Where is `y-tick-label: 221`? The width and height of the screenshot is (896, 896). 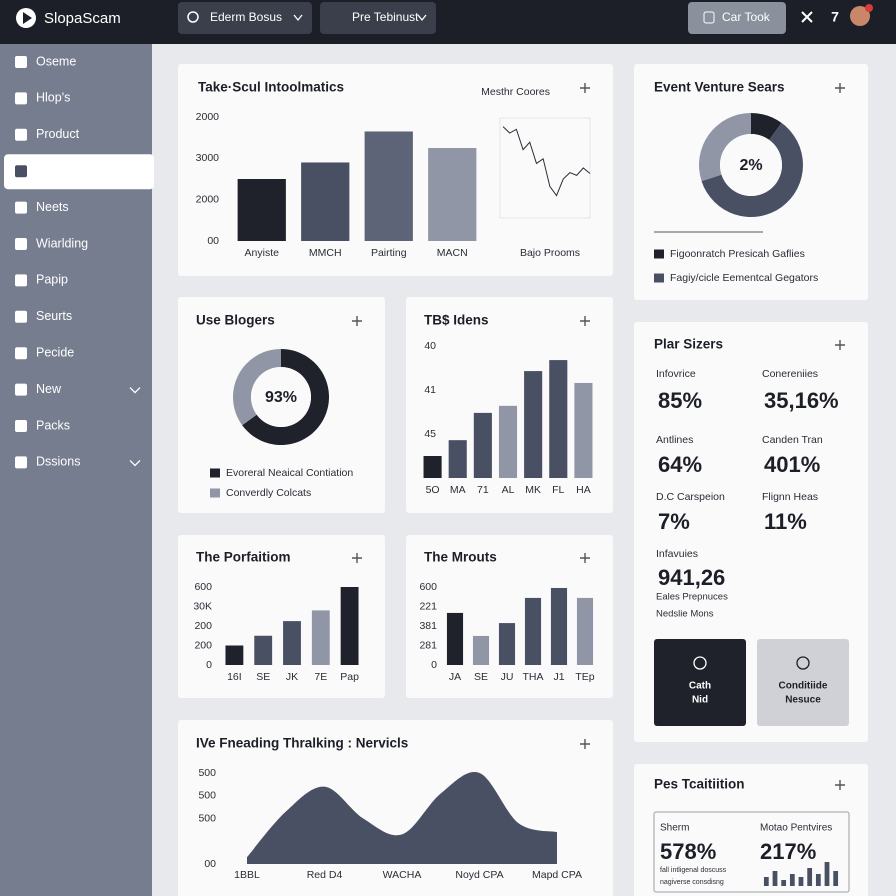
y-tick-label: 221 is located at coordinates (428, 606).